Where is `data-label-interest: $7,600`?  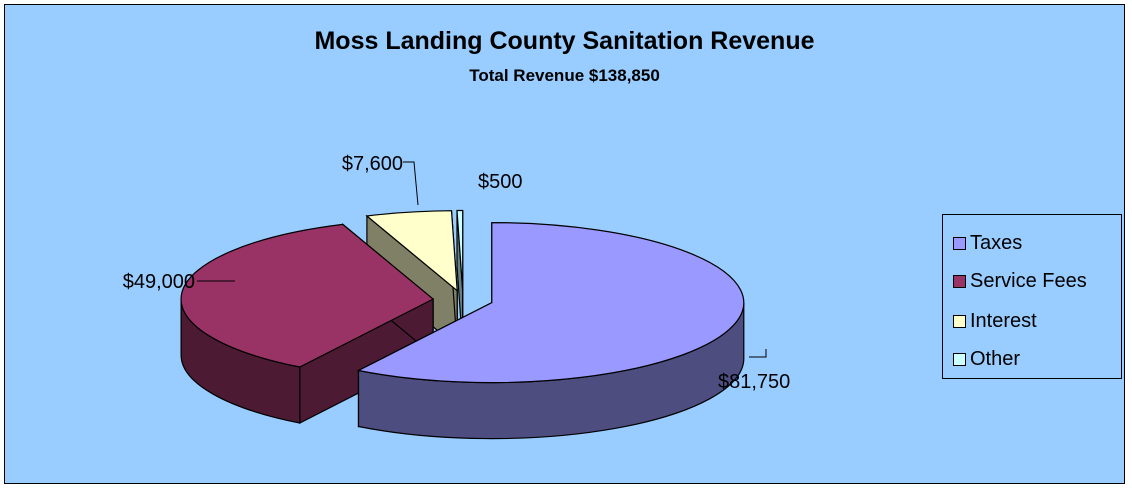
data-label-interest: $7,600 is located at coordinates (372, 164).